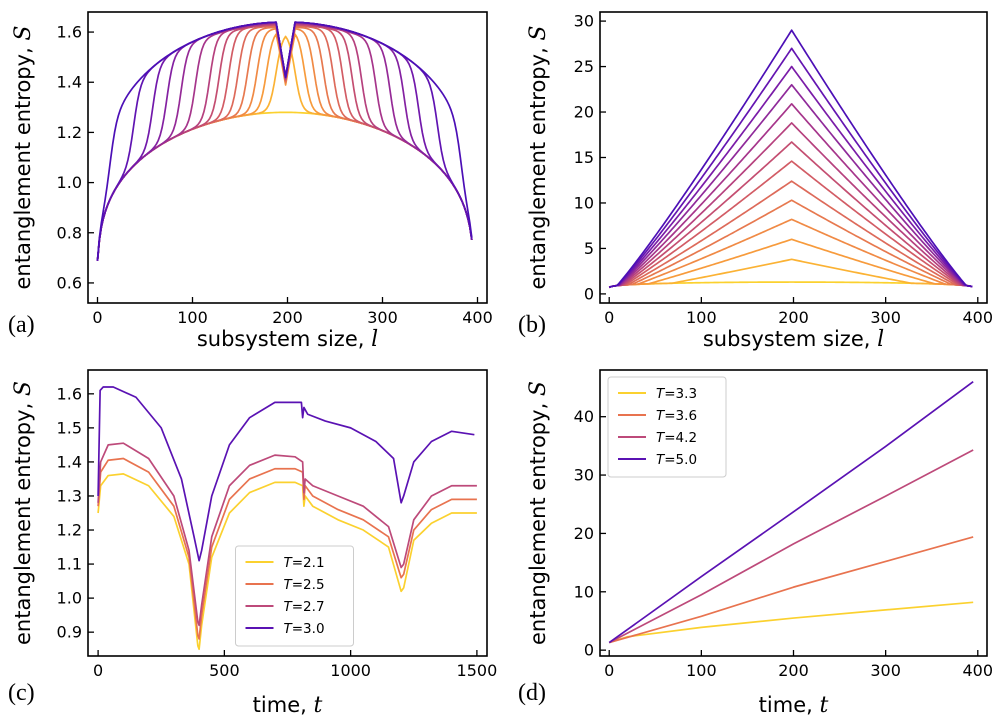 The width and height of the screenshot is (997, 726). What do you see at coordinates (69, 427) in the screenshot?
I see `y-tick-label: 1.5` at bounding box center [69, 427].